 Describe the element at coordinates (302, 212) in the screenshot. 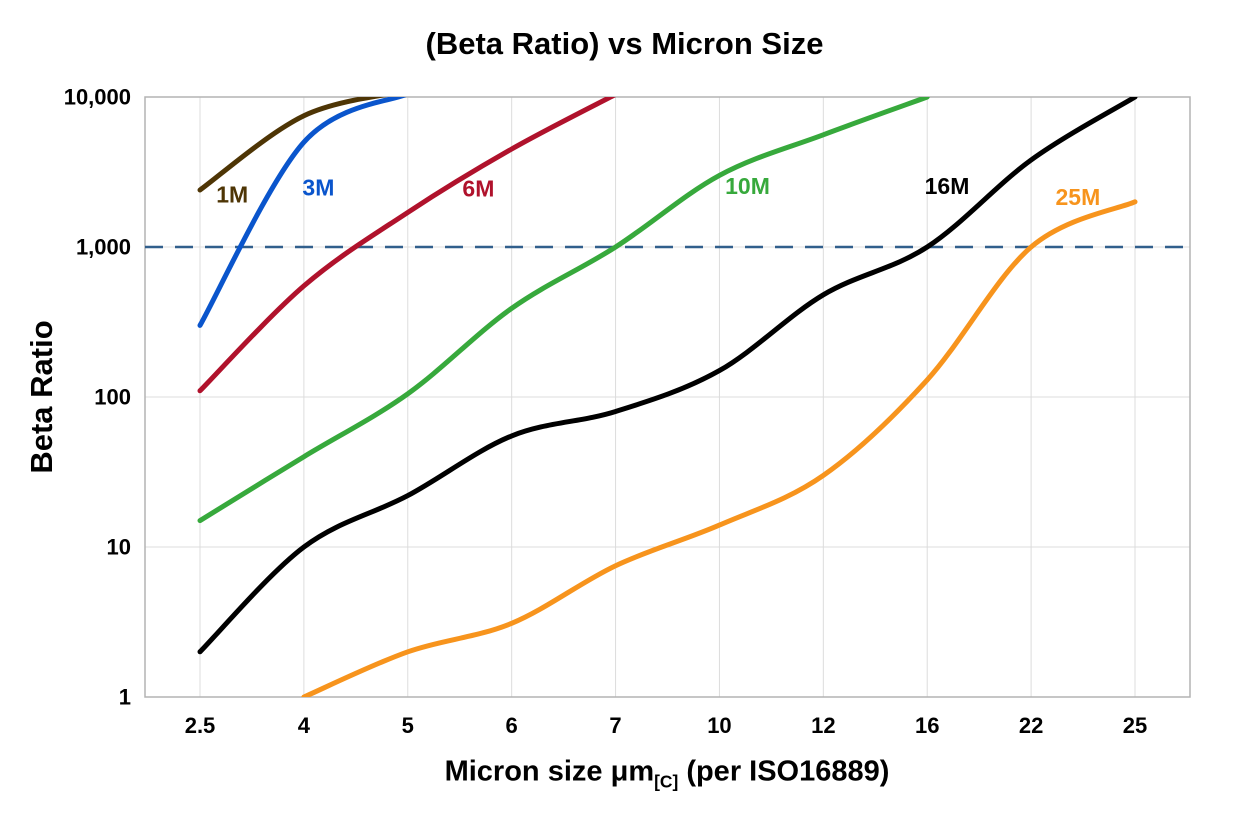

I see `series-line-3M` at that location.